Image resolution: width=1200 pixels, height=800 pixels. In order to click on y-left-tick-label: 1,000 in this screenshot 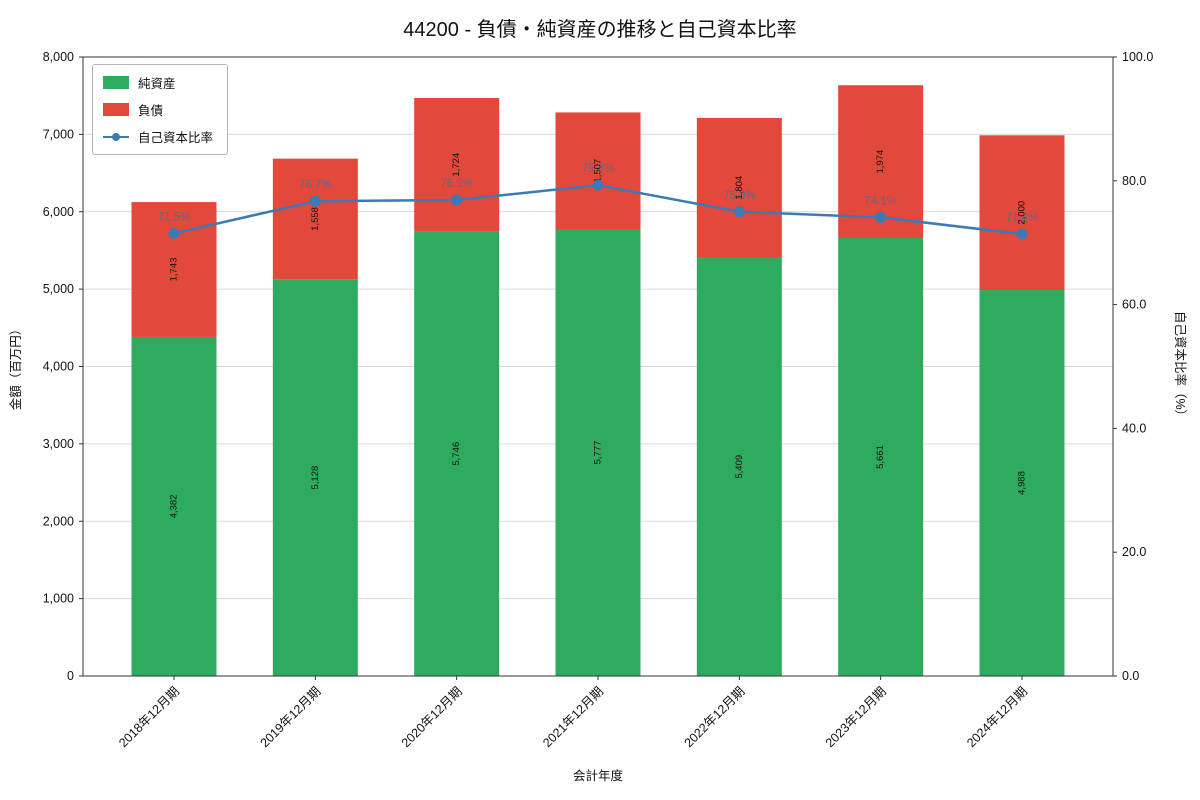, I will do `click(58, 599)`.